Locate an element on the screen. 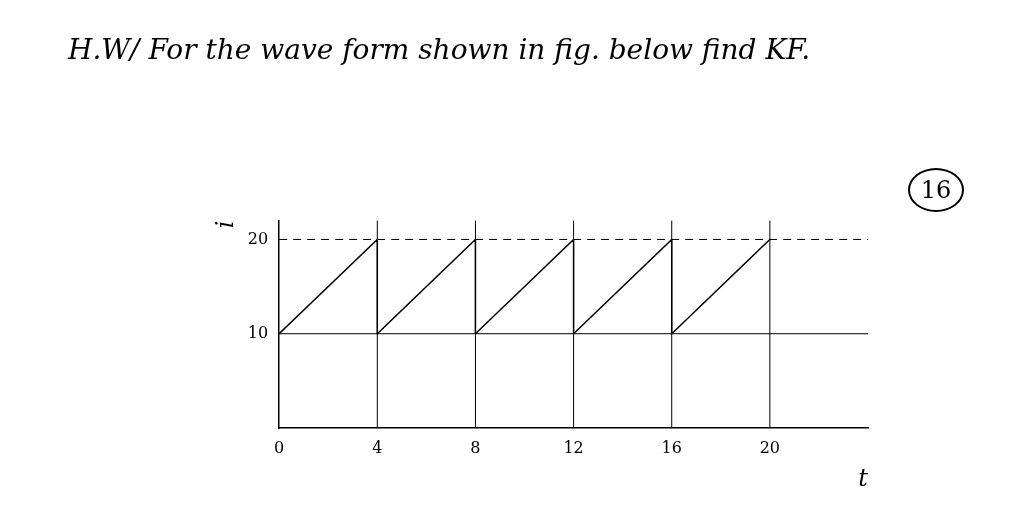 This screenshot has height=518, width=1011. y-tick-label: 10 is located at coordinates (258, 332).